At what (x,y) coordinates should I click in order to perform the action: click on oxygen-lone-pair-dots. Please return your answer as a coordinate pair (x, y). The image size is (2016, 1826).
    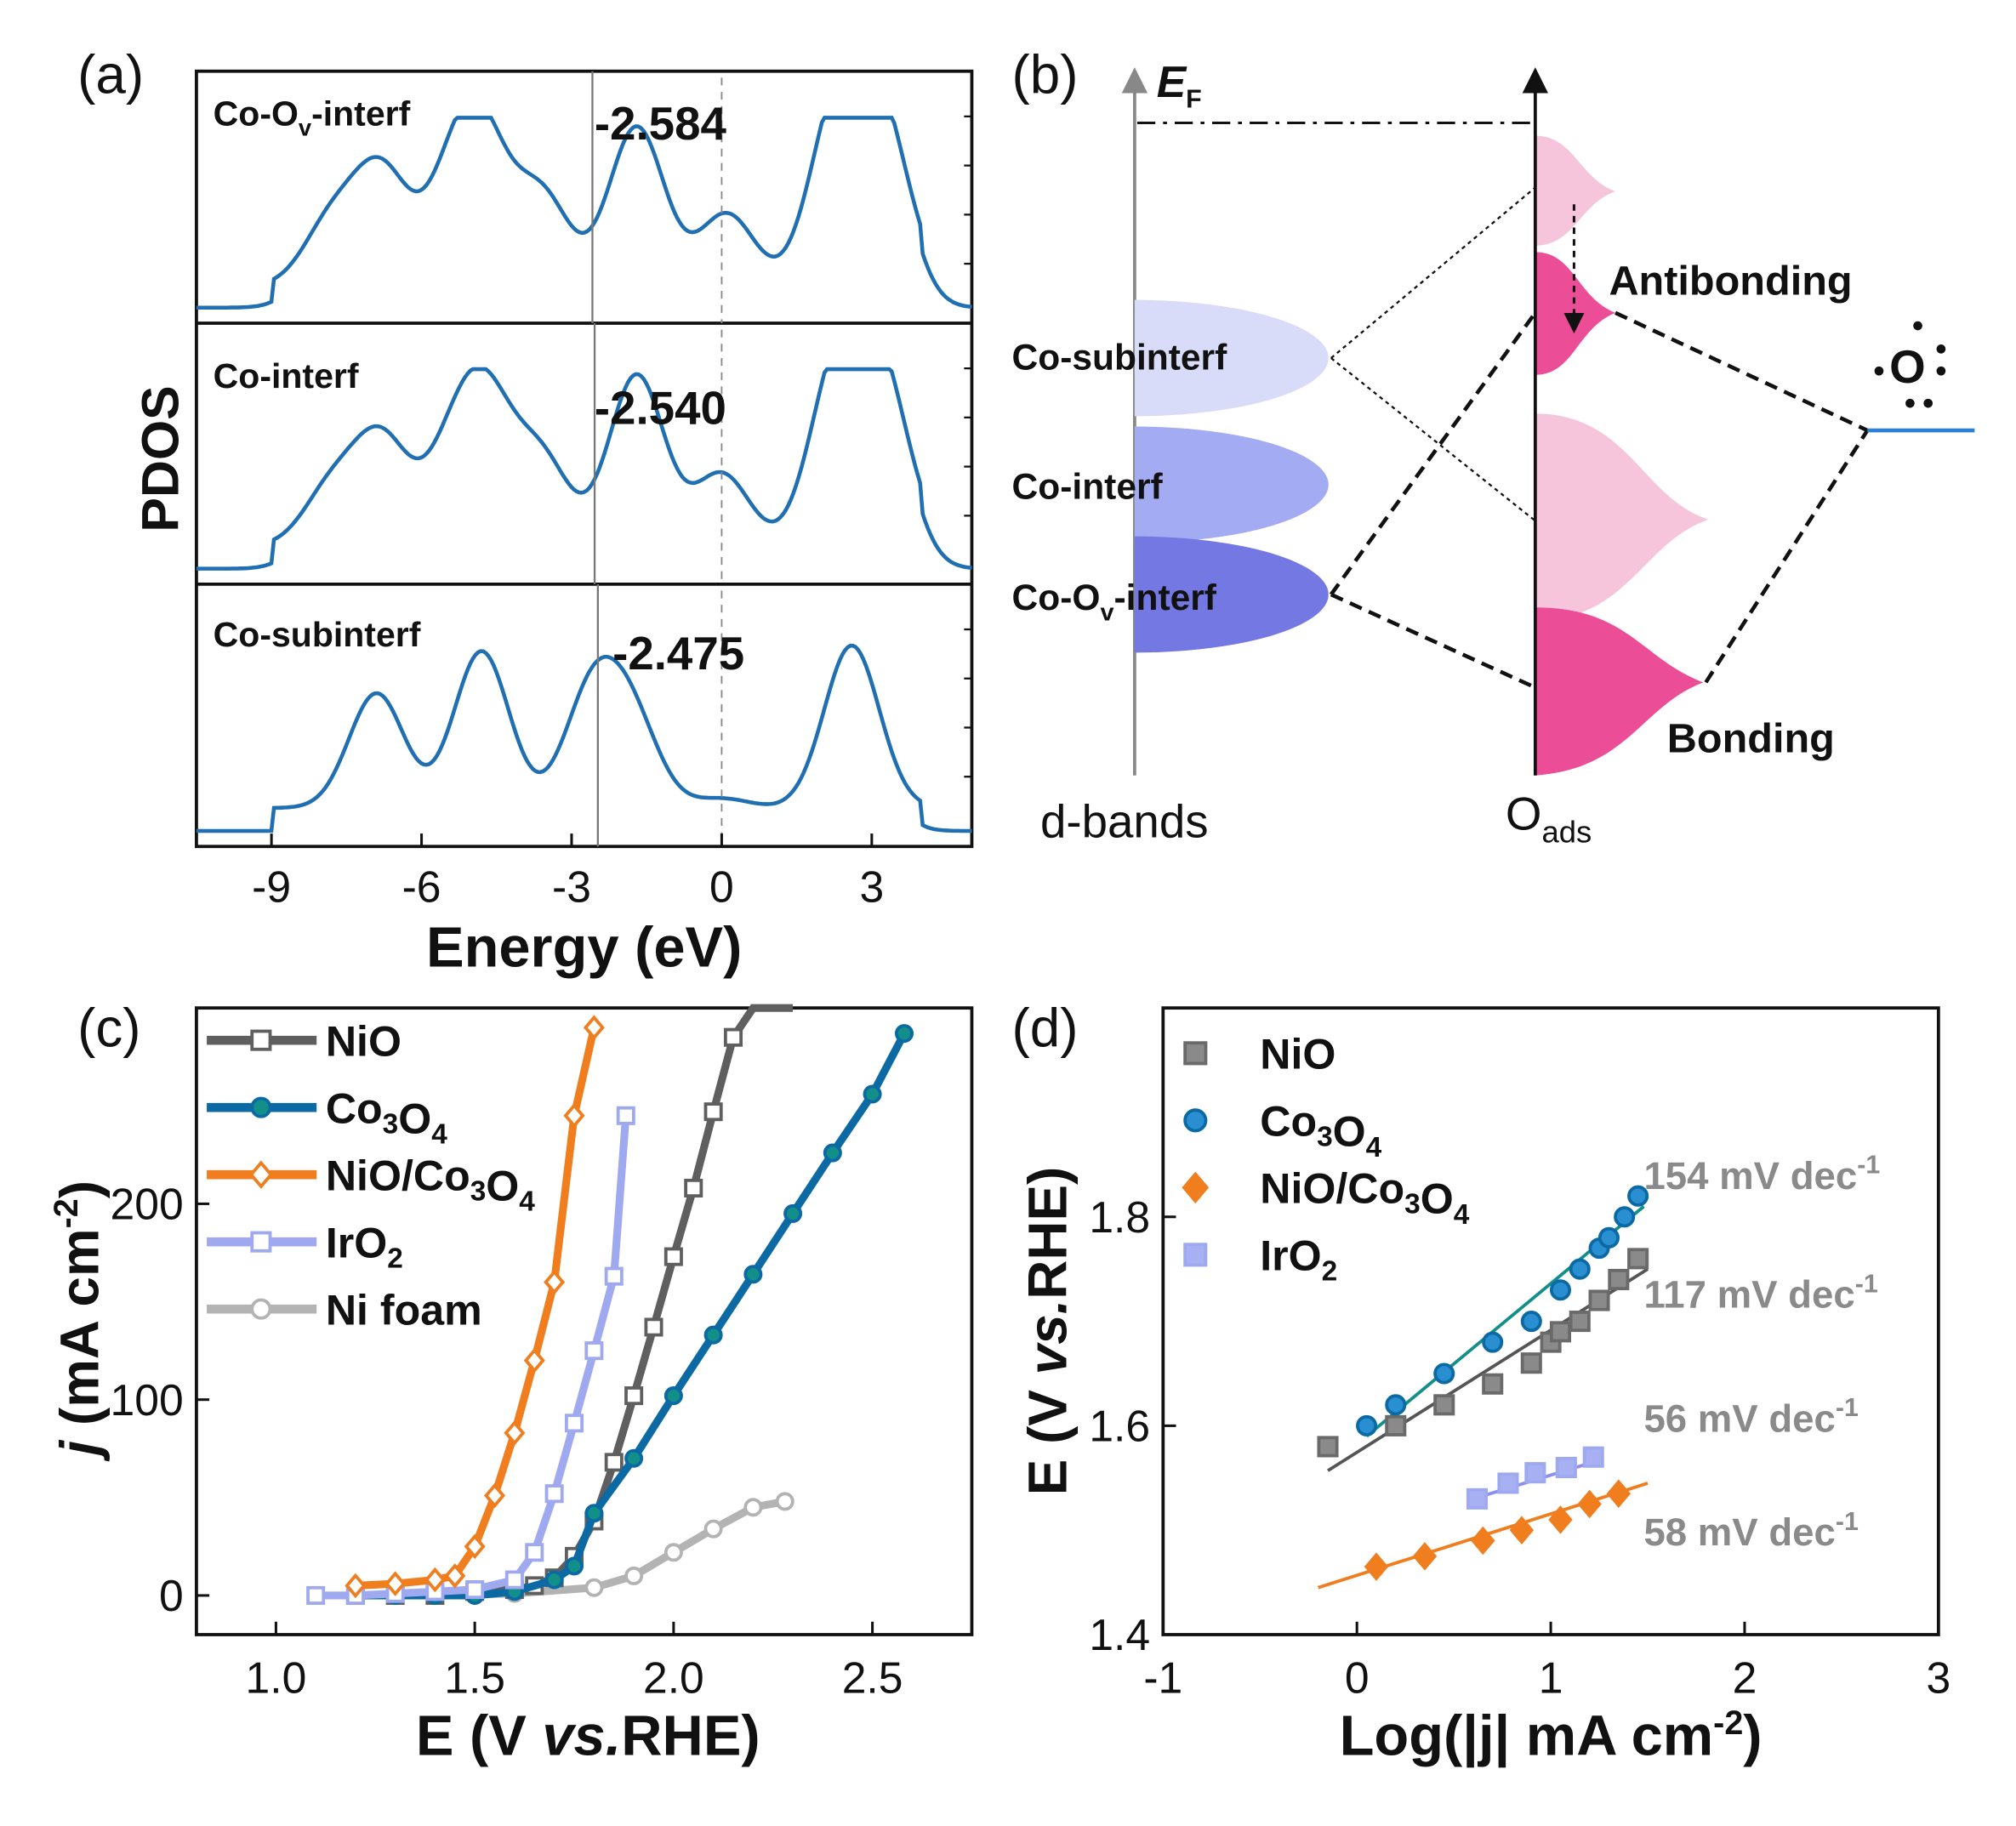
    Looking at the image, I should click on (1910, 364).